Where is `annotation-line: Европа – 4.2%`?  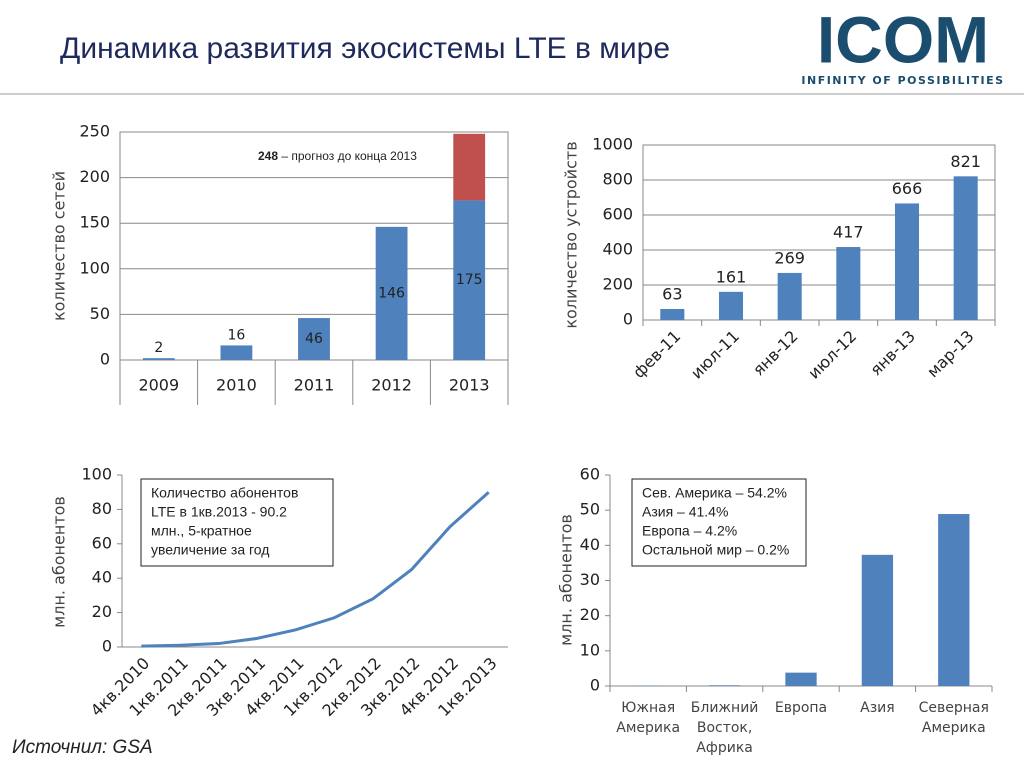 annotation-line: Европа – 4.2% is located at coordinates (689, 531).